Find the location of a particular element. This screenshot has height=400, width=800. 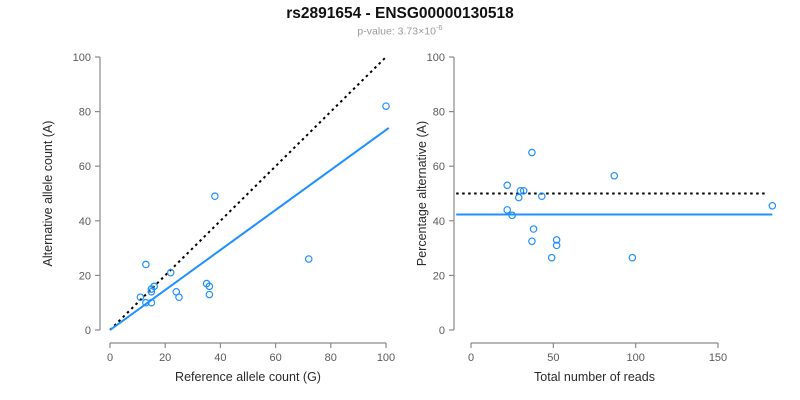

x-tick-label: 150 is located at coordinates (718, 358).